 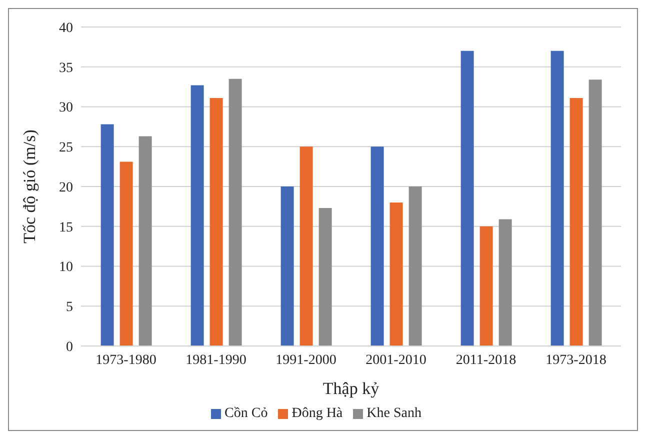 What do you see at coordinates (69, 347) in the screenshot?
I see `y-tick-label: 0` at bounding box center [69, 347].